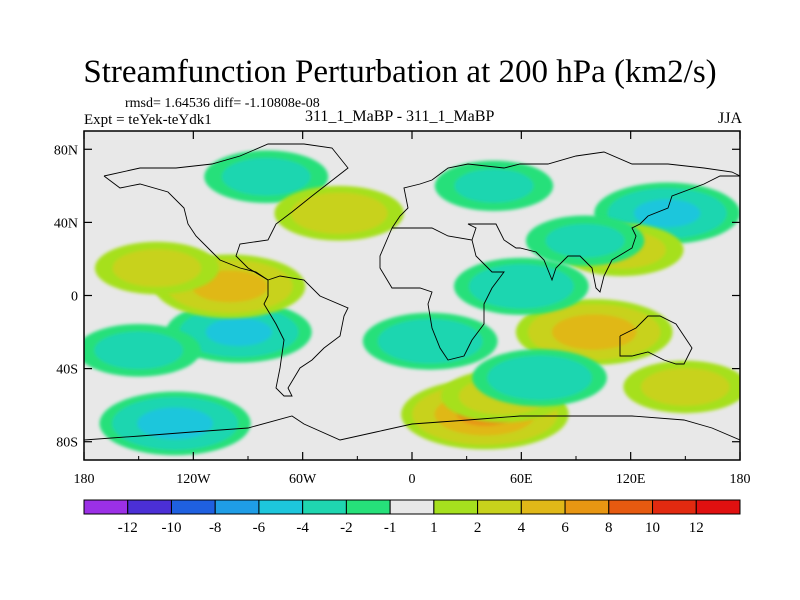 This screenshot has width=800, height=600. Describe the element at coordinates (67, 443) in the screenshot. I see `y-tick-label-4: 80S` at that location.